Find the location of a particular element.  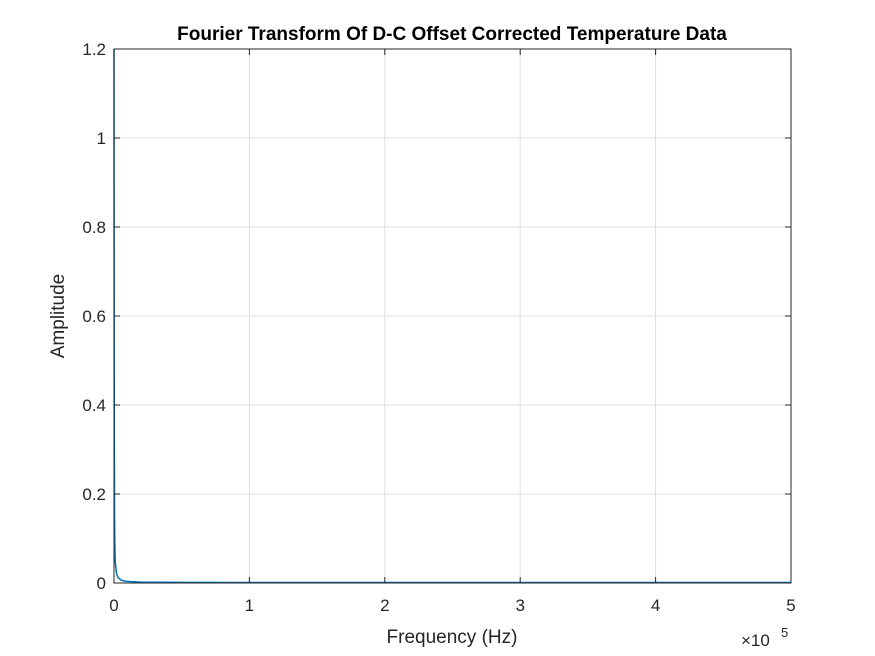

y-tick-label: 0.4 is located at coordinates (94, 405).